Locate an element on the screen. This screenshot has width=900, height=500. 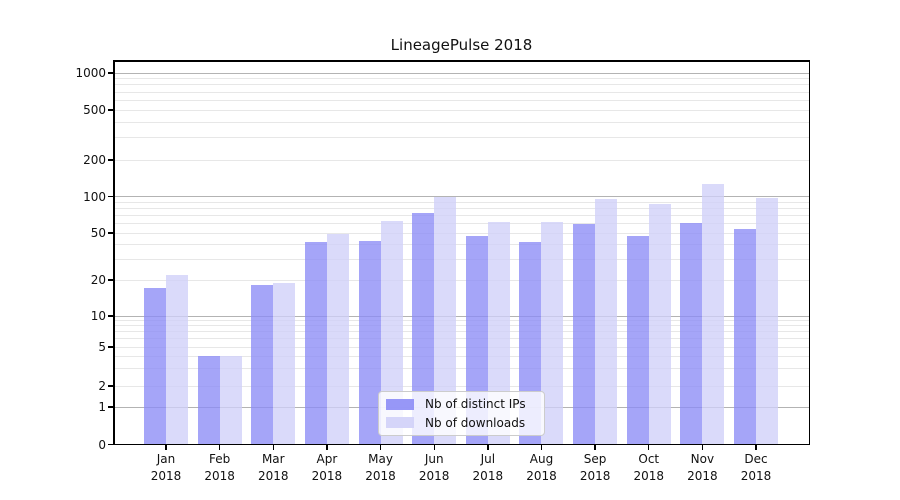
x-tick-label-feb: Feb 2018 is located at coordinates (220, 467).